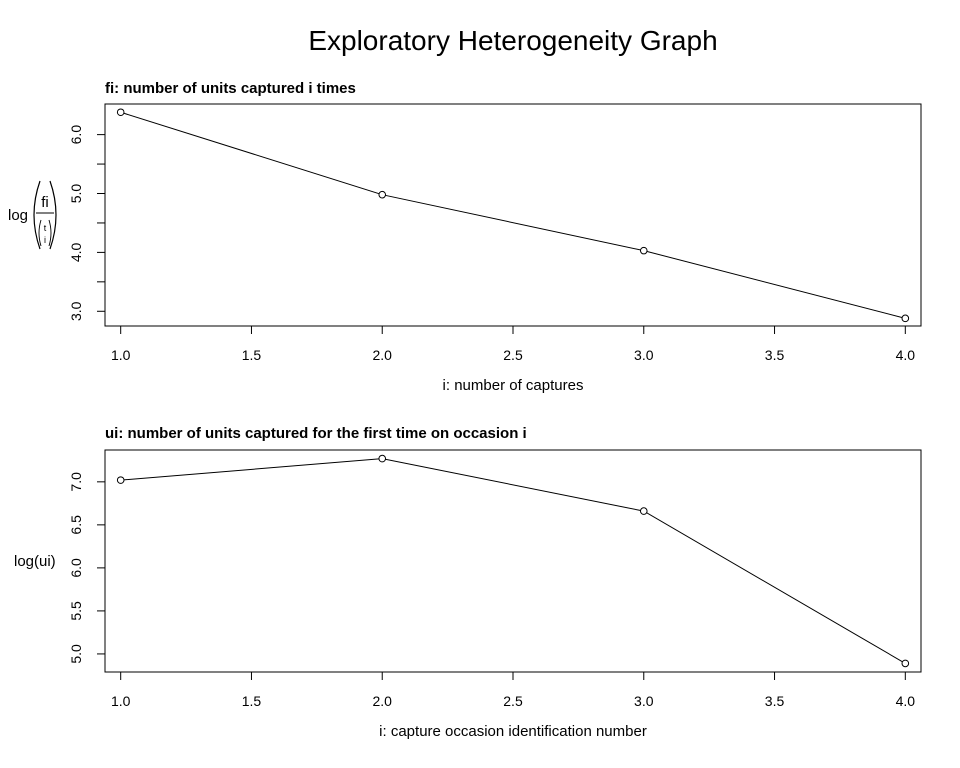 Image resolution: width=960 pixels, height=768 pixels. What do you see at coordinates (35, 561) in the screenshot?
I see `y-axis-label: log(ui)` at bounding box center [35, 561].